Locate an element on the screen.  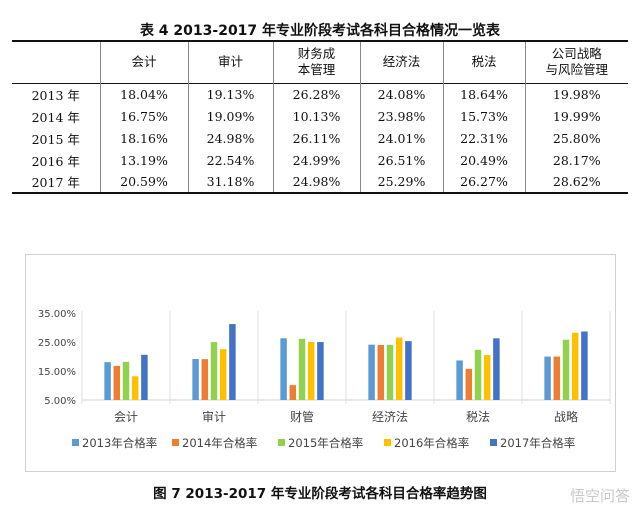
figure-caption: 图 7 2013-2017 年专业阶段考试各科目合格率趋势图 is located at coordinates (320, 494).